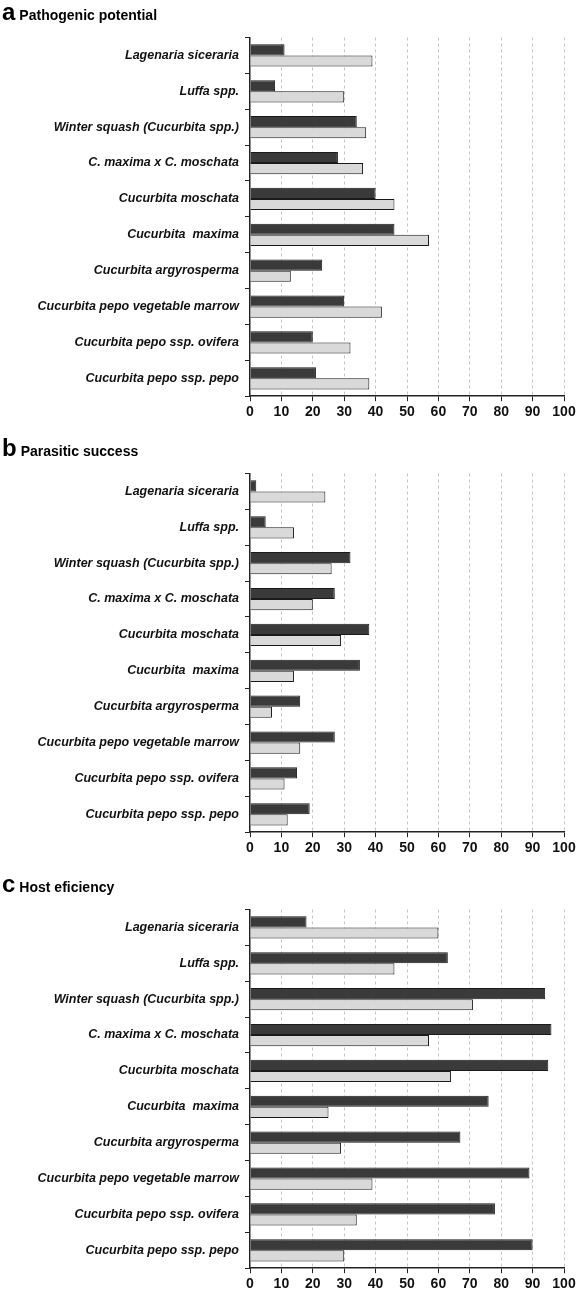 The height and width of the screenshot is (1310, 580). I want to click on text: Host eficiency, so click(67, 887).